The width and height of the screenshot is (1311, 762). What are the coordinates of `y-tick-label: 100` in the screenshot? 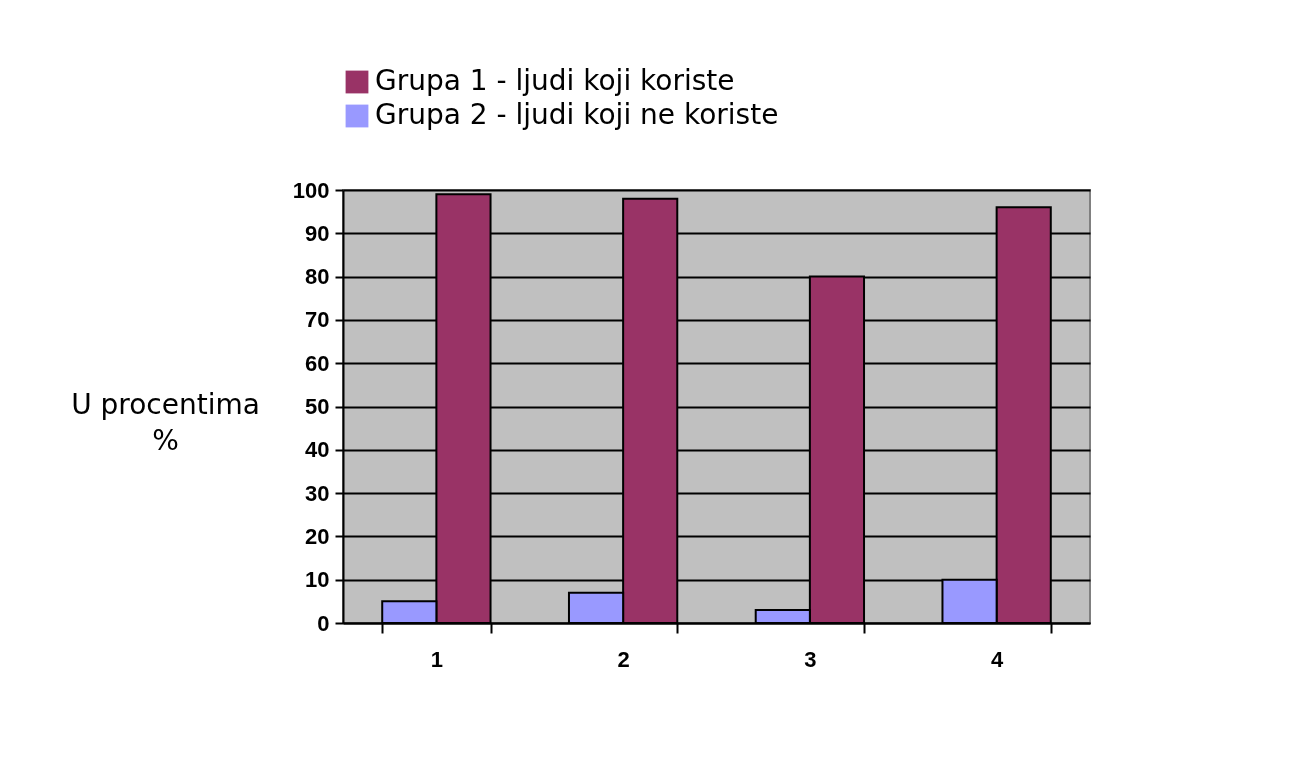 It's located at (311, 190).